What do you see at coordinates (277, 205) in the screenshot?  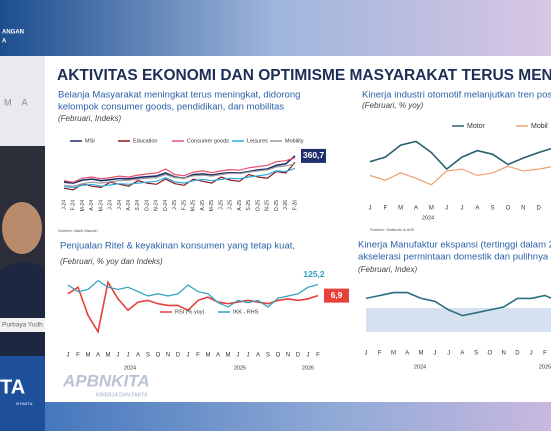 I see `x-tick-label: D-25` at bounding box center [277, 205].